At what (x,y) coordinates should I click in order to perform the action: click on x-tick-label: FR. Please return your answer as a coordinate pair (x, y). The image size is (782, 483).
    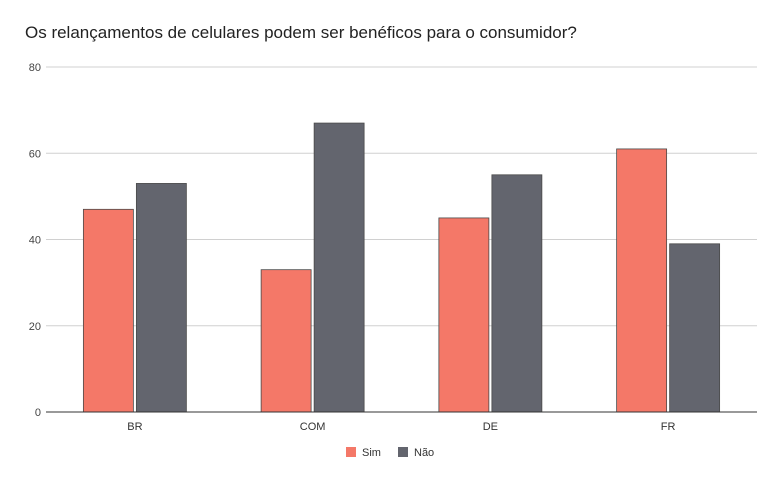
    Looking at the image, I should click on (668, 427).